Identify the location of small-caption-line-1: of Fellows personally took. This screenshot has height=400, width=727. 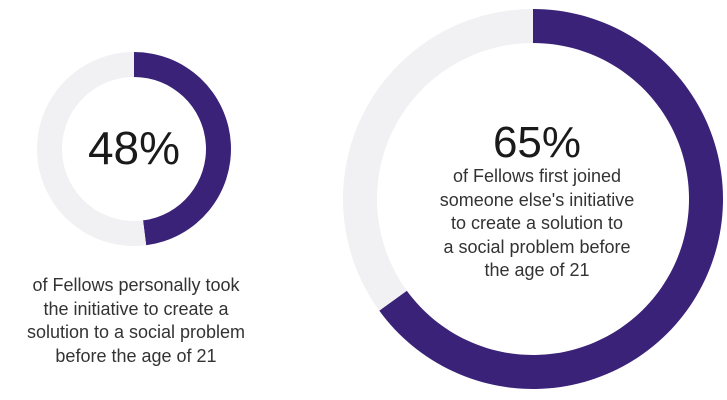
(136, 285).